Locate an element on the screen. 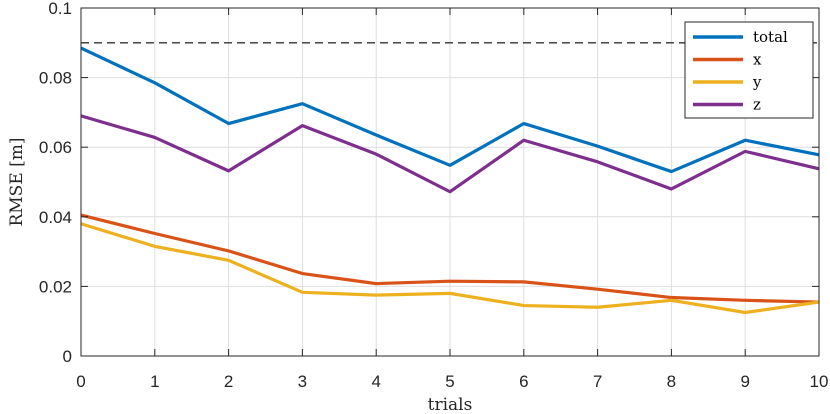 This screenshot has width=830, height=414. x-tick-label: 6 is located at coordinates (523, 381).